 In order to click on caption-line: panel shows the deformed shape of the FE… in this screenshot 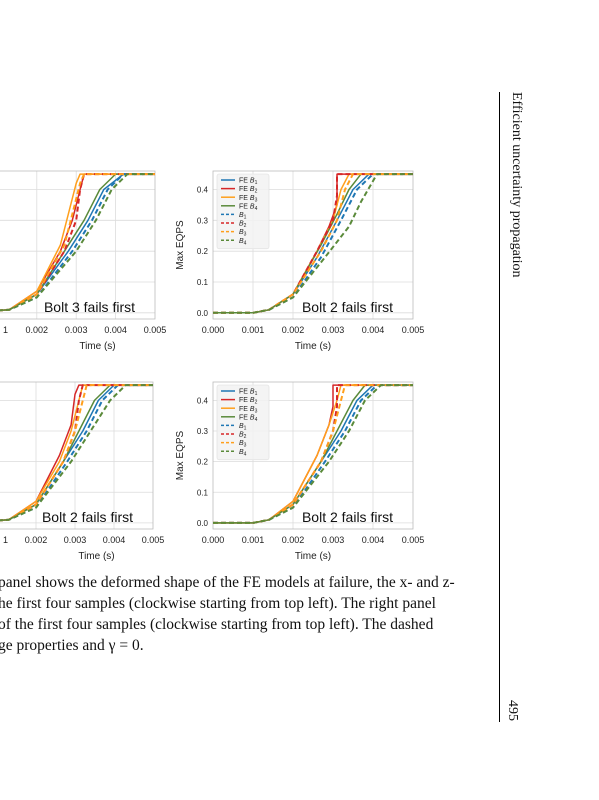, I will do `click(227, 582)`.